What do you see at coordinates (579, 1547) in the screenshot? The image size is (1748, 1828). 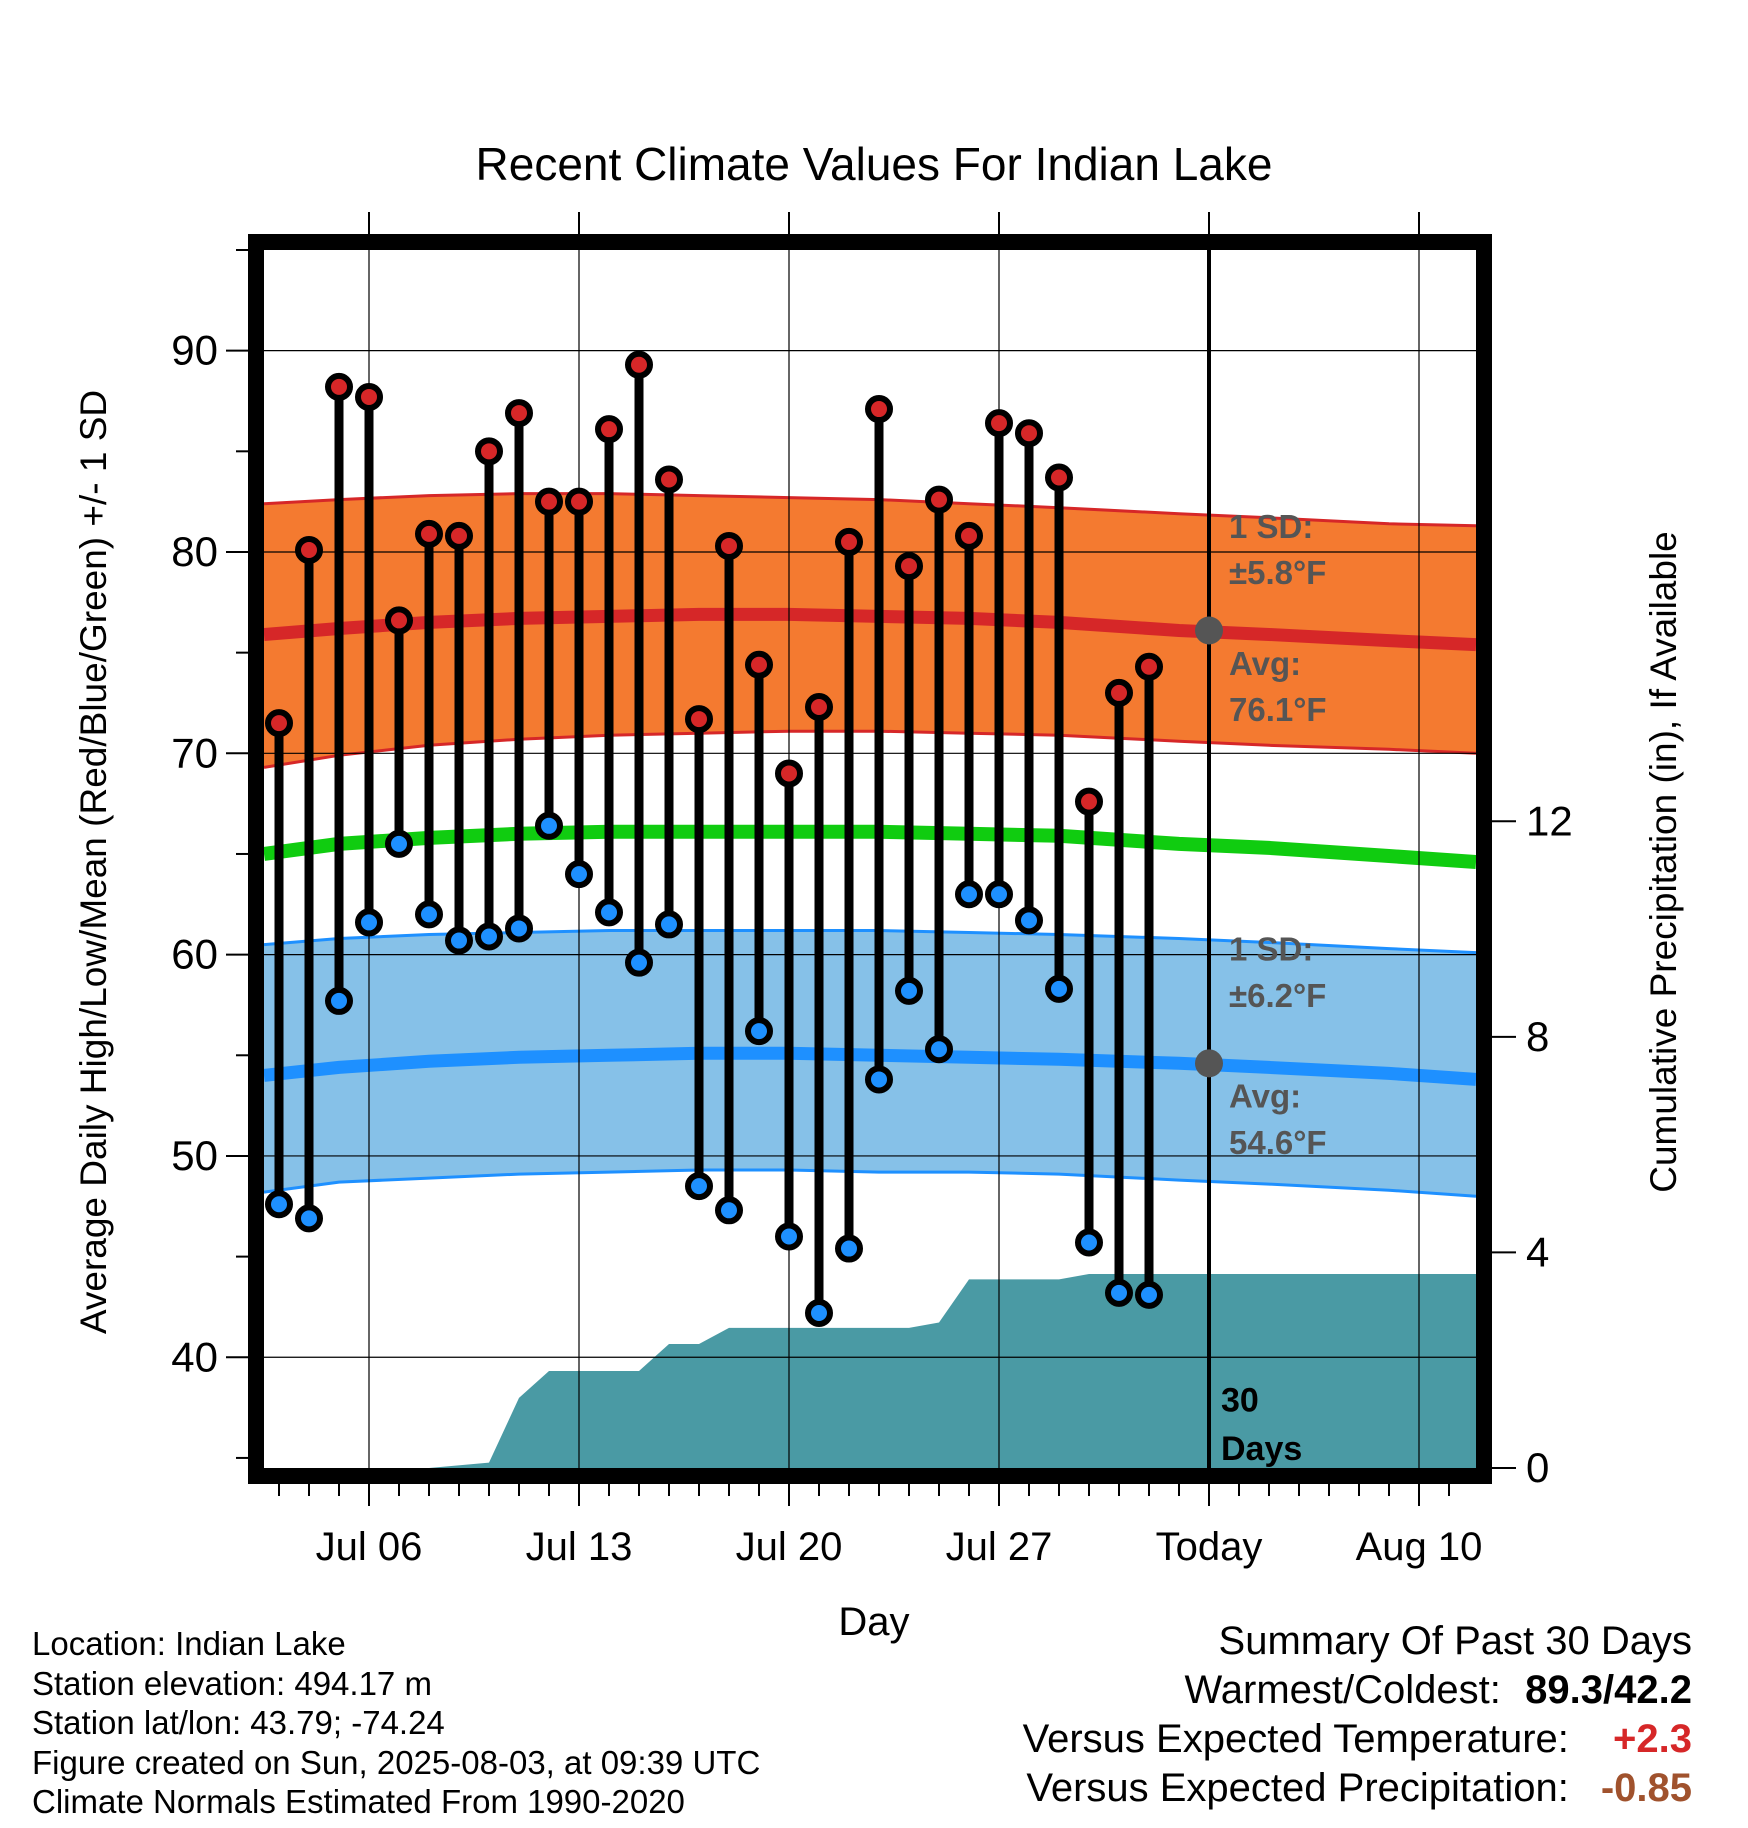 I see `x-tick-label: Jul 13` at bounding box center [579, 1547].